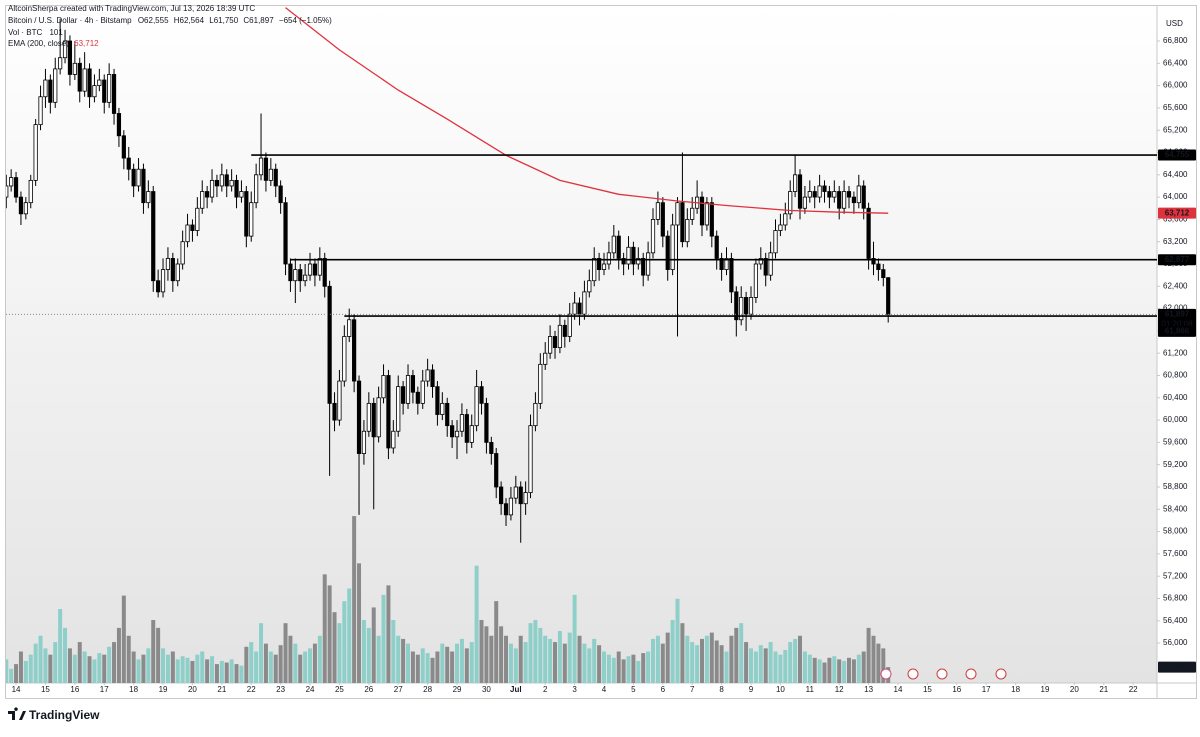  I want to click on y-tick-label: 57,600, so click(1175, 553).